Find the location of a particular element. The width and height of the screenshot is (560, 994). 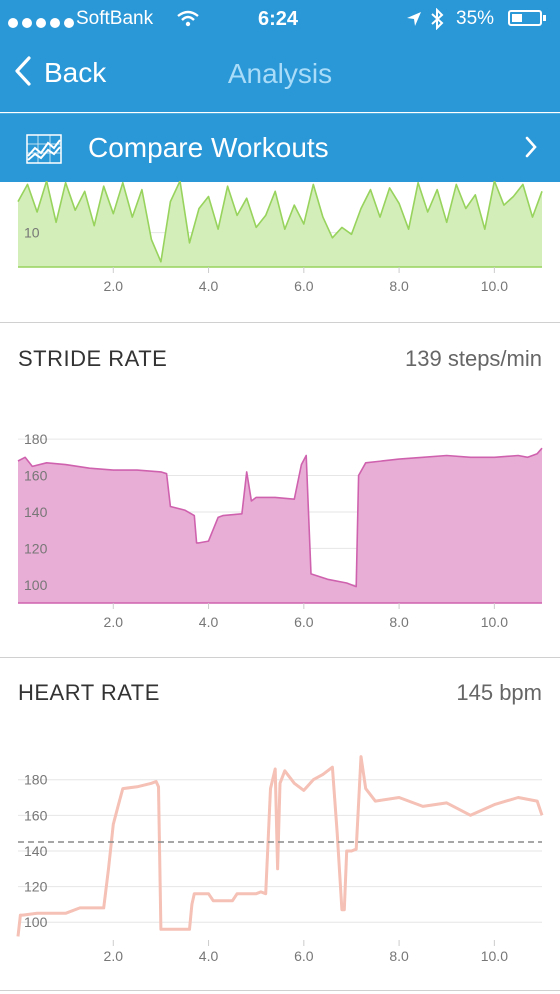

compare-workouts-row: Compare Workouts is located at coordinates (280, 147).